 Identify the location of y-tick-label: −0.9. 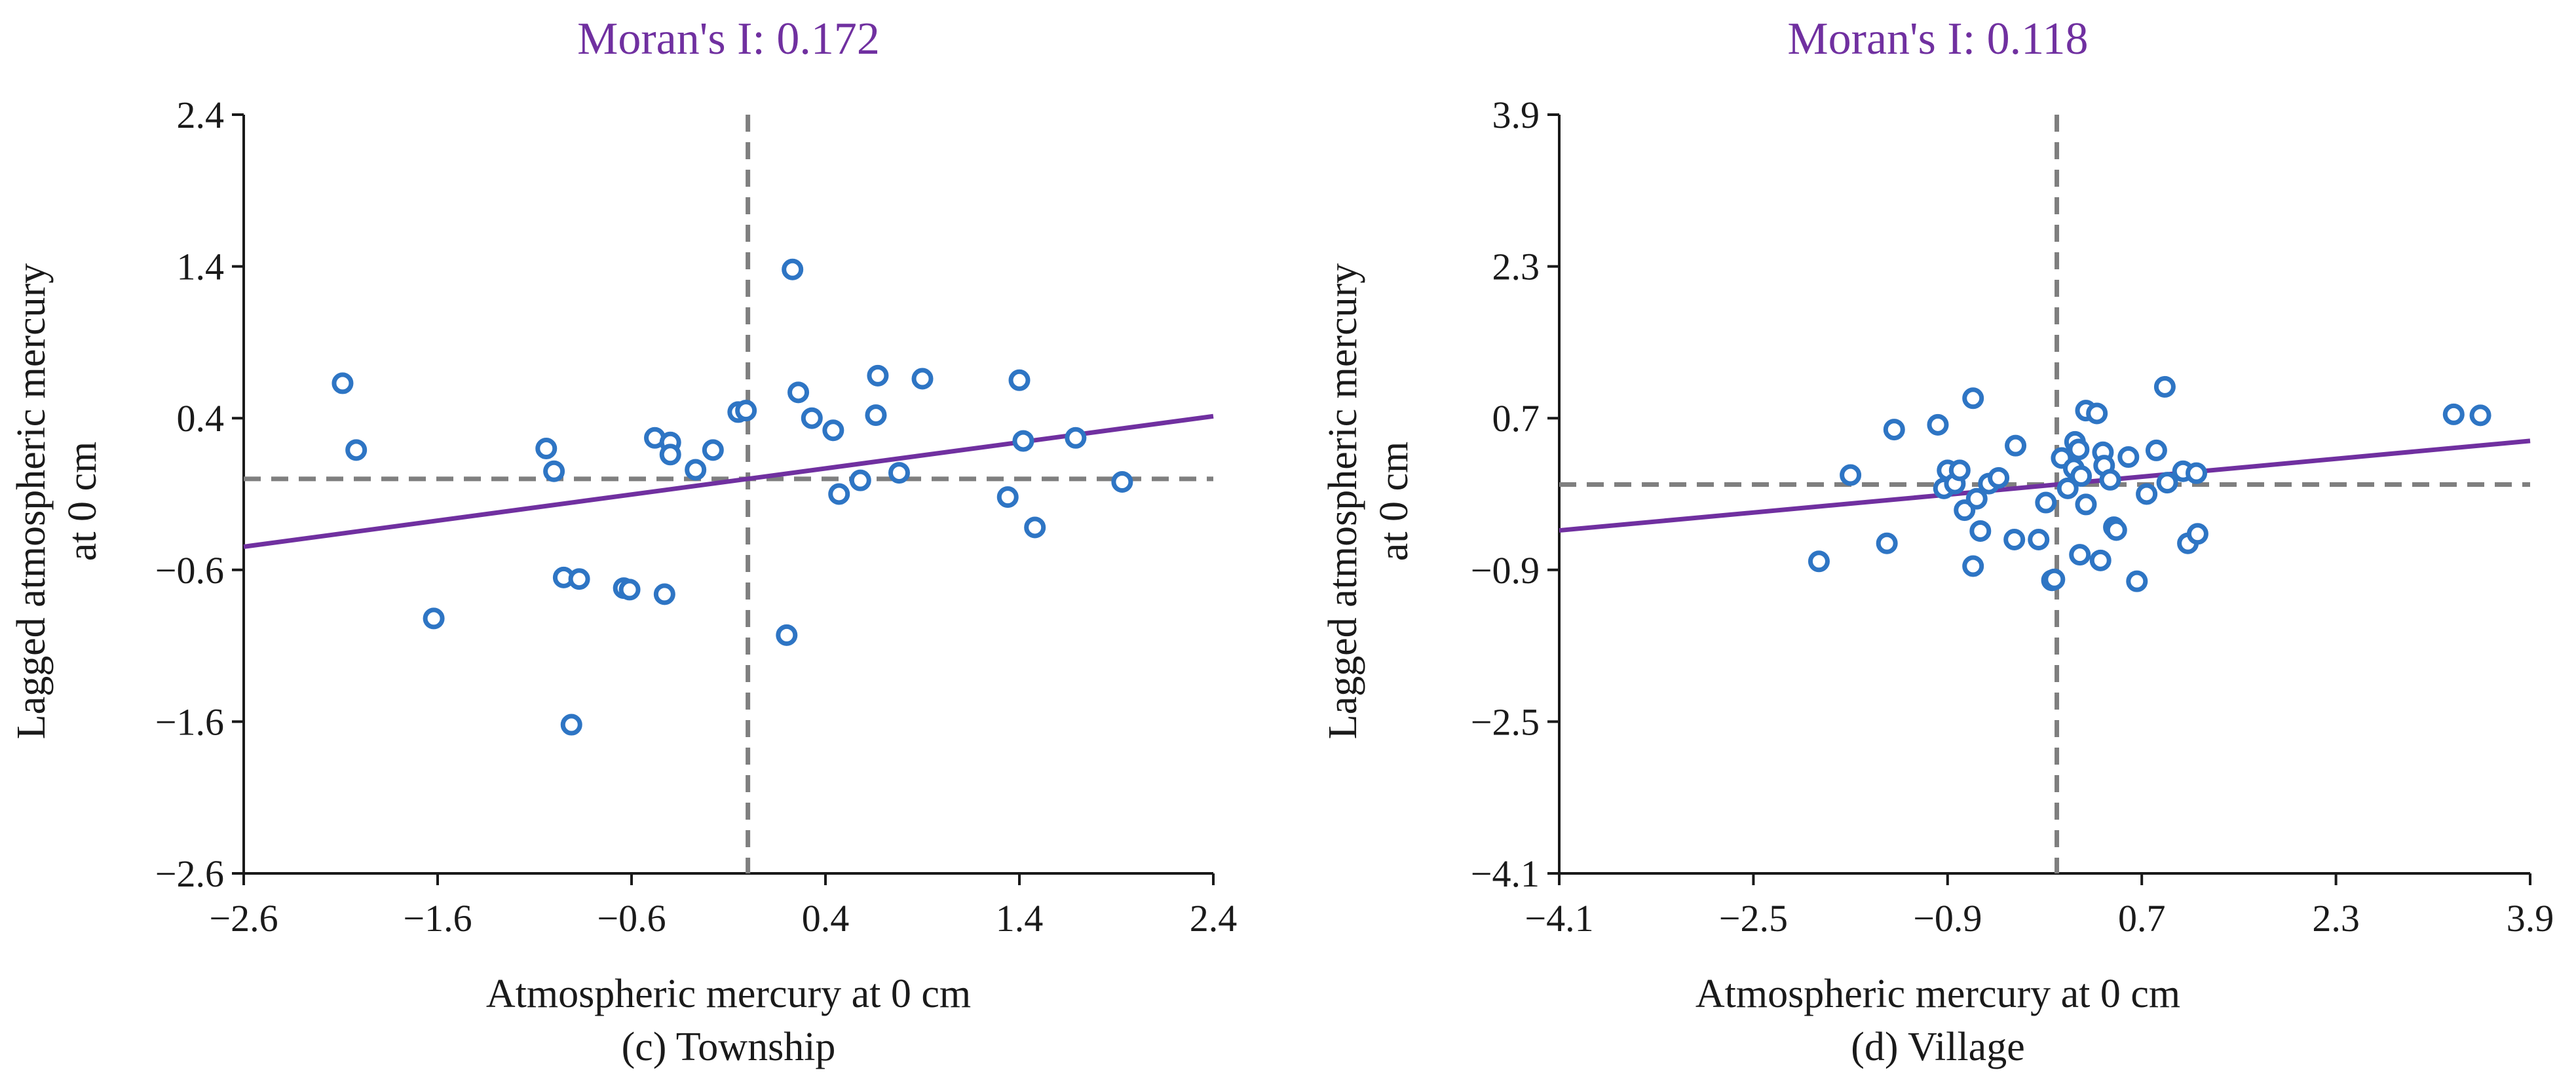
(1505, 570).